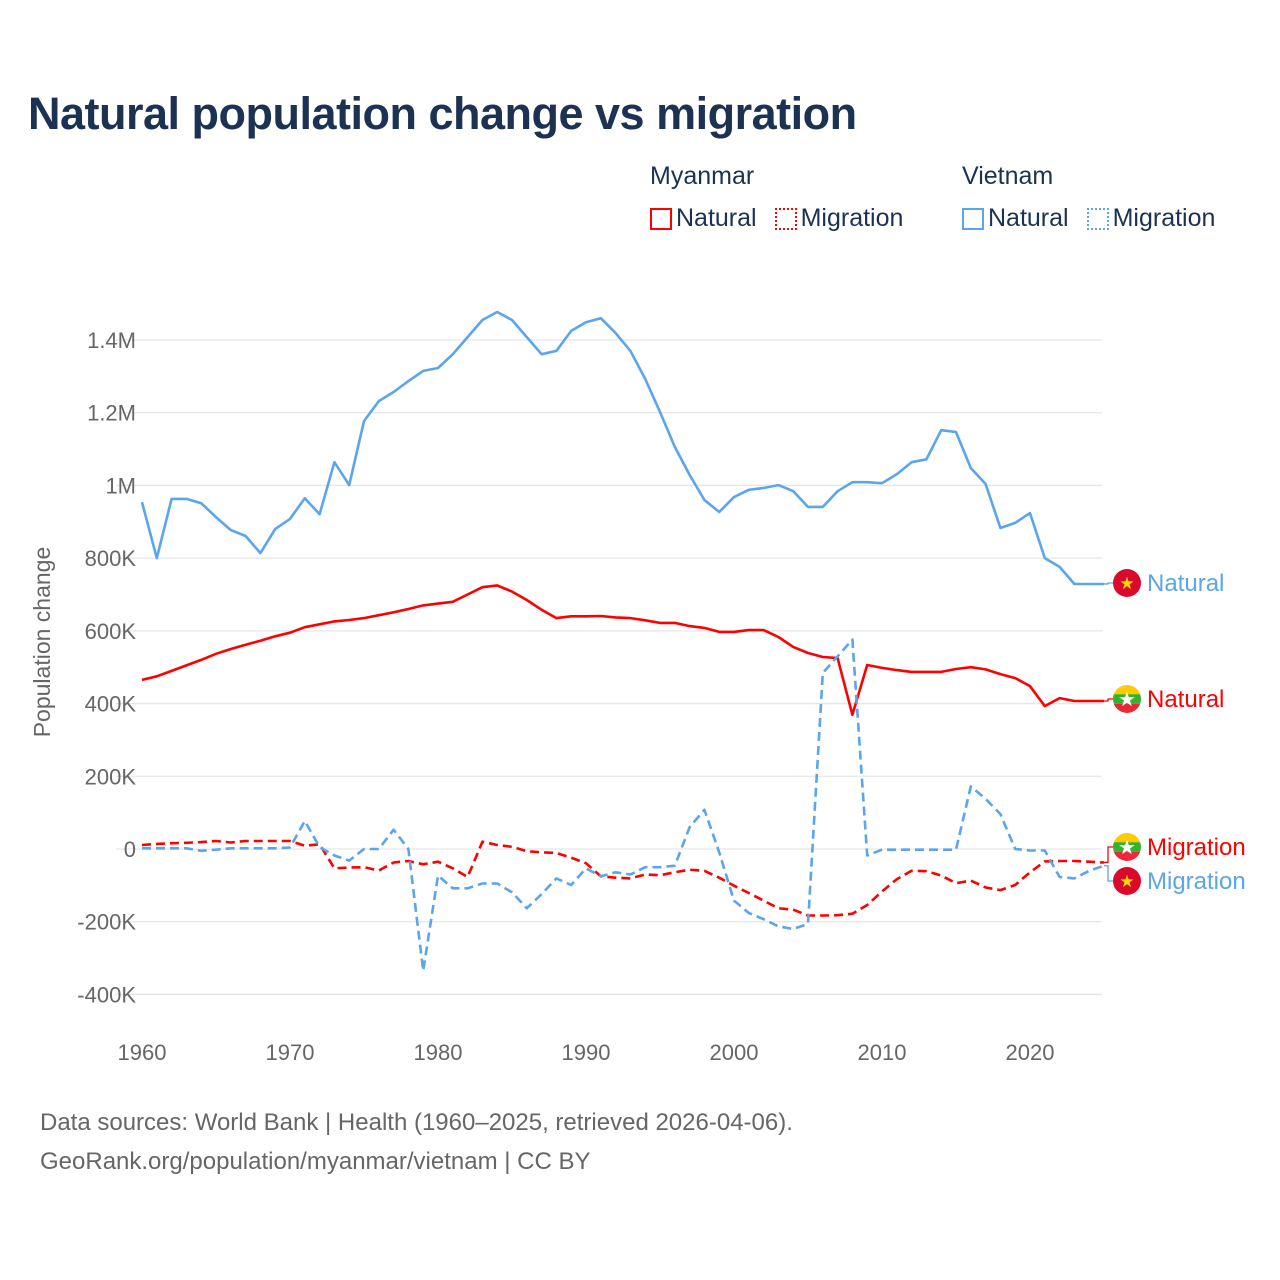  What do you see at coordinates (442, 113) in the screenshot?
I see `chart-title: Natural population change vs migration` at bounding box center [442, 113].